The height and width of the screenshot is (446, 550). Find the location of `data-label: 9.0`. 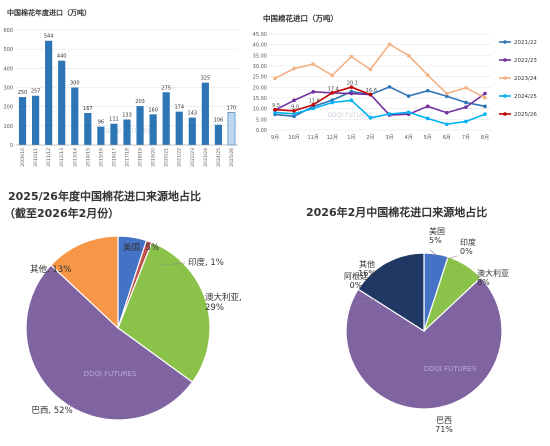

data-label: 9.0 is located at coordinates (295, 107).